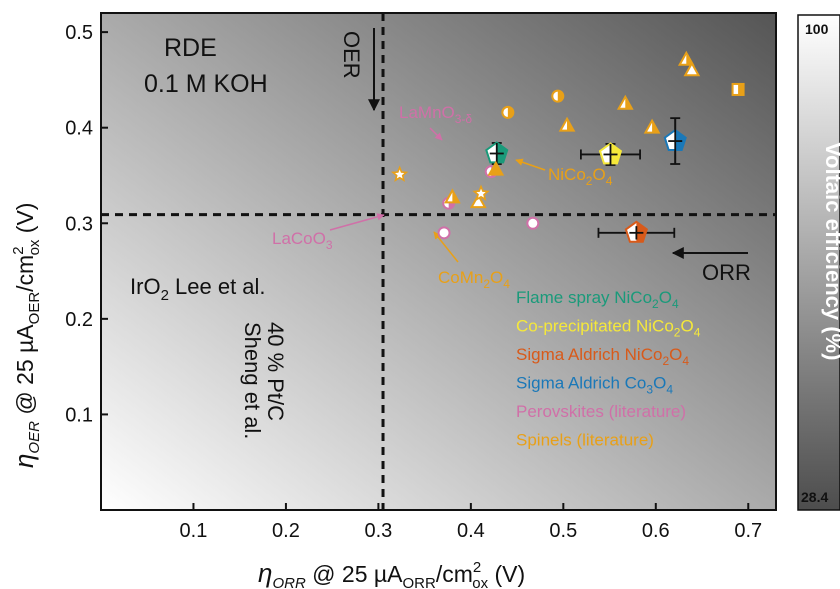 This screenshot has height=589, width=840. What do you see at coordinates (471, 531) in the screenshot?
I see `x-tick-label: 0.4` at bounding box center [471, 531].